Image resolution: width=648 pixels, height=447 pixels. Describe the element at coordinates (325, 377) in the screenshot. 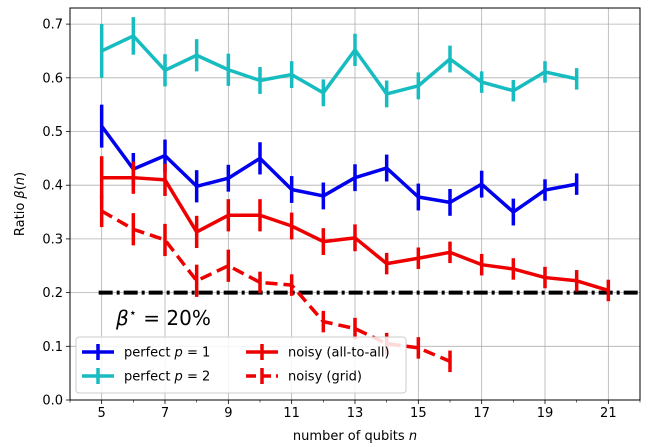

I see `legend-label: noisy (grid)` at that location.